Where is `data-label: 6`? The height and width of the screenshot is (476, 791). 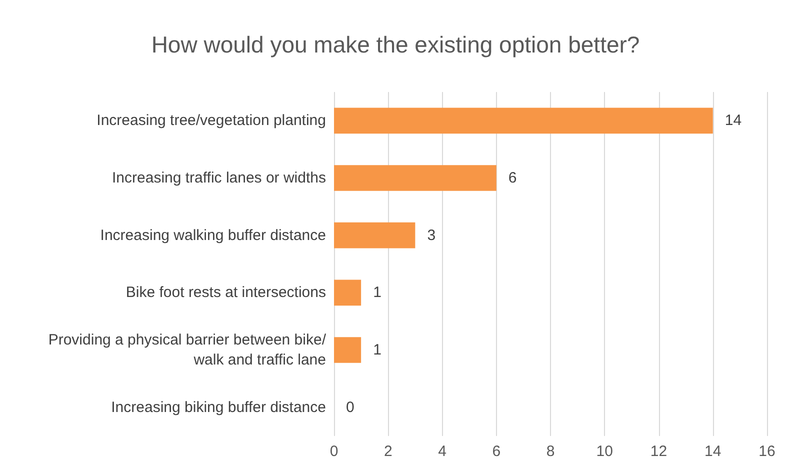
data-label: 6 is located at coordinates (512, 178).